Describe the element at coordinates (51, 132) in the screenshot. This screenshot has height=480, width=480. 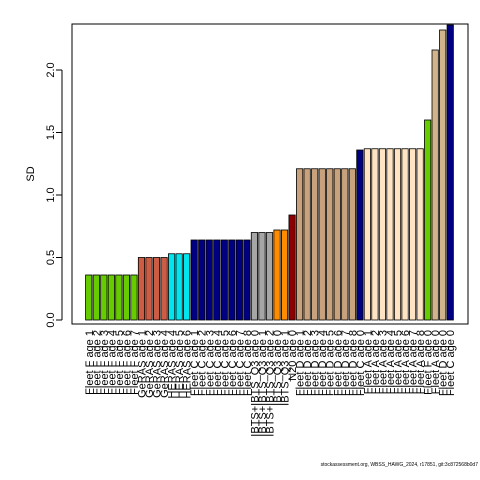
I see `y-tick-label: 1.5` at that location.